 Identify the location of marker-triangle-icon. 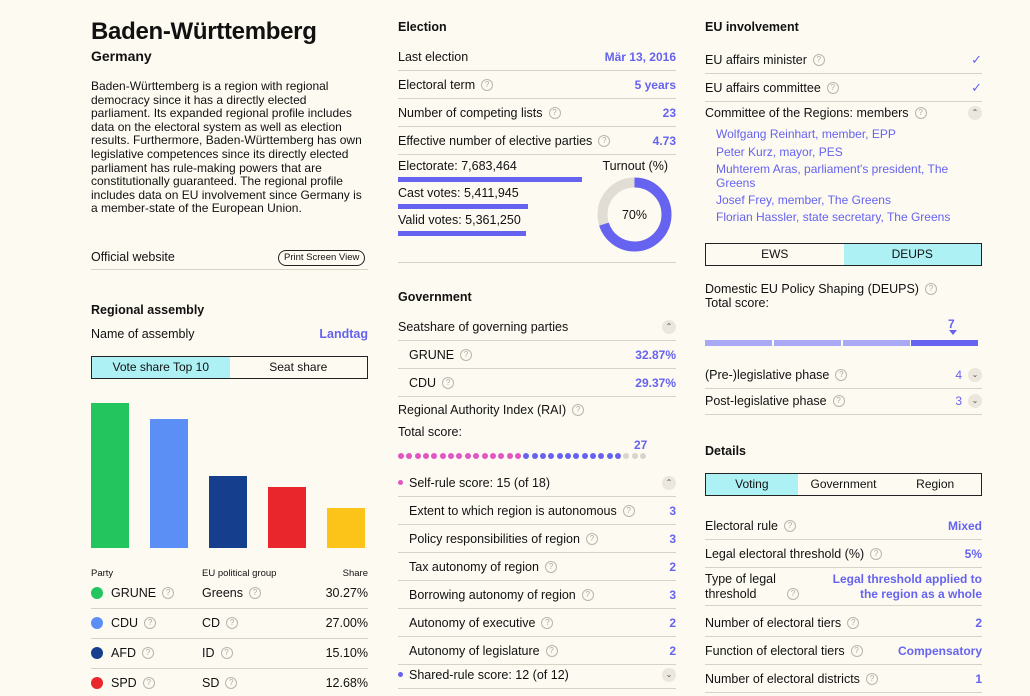
(953, 332).